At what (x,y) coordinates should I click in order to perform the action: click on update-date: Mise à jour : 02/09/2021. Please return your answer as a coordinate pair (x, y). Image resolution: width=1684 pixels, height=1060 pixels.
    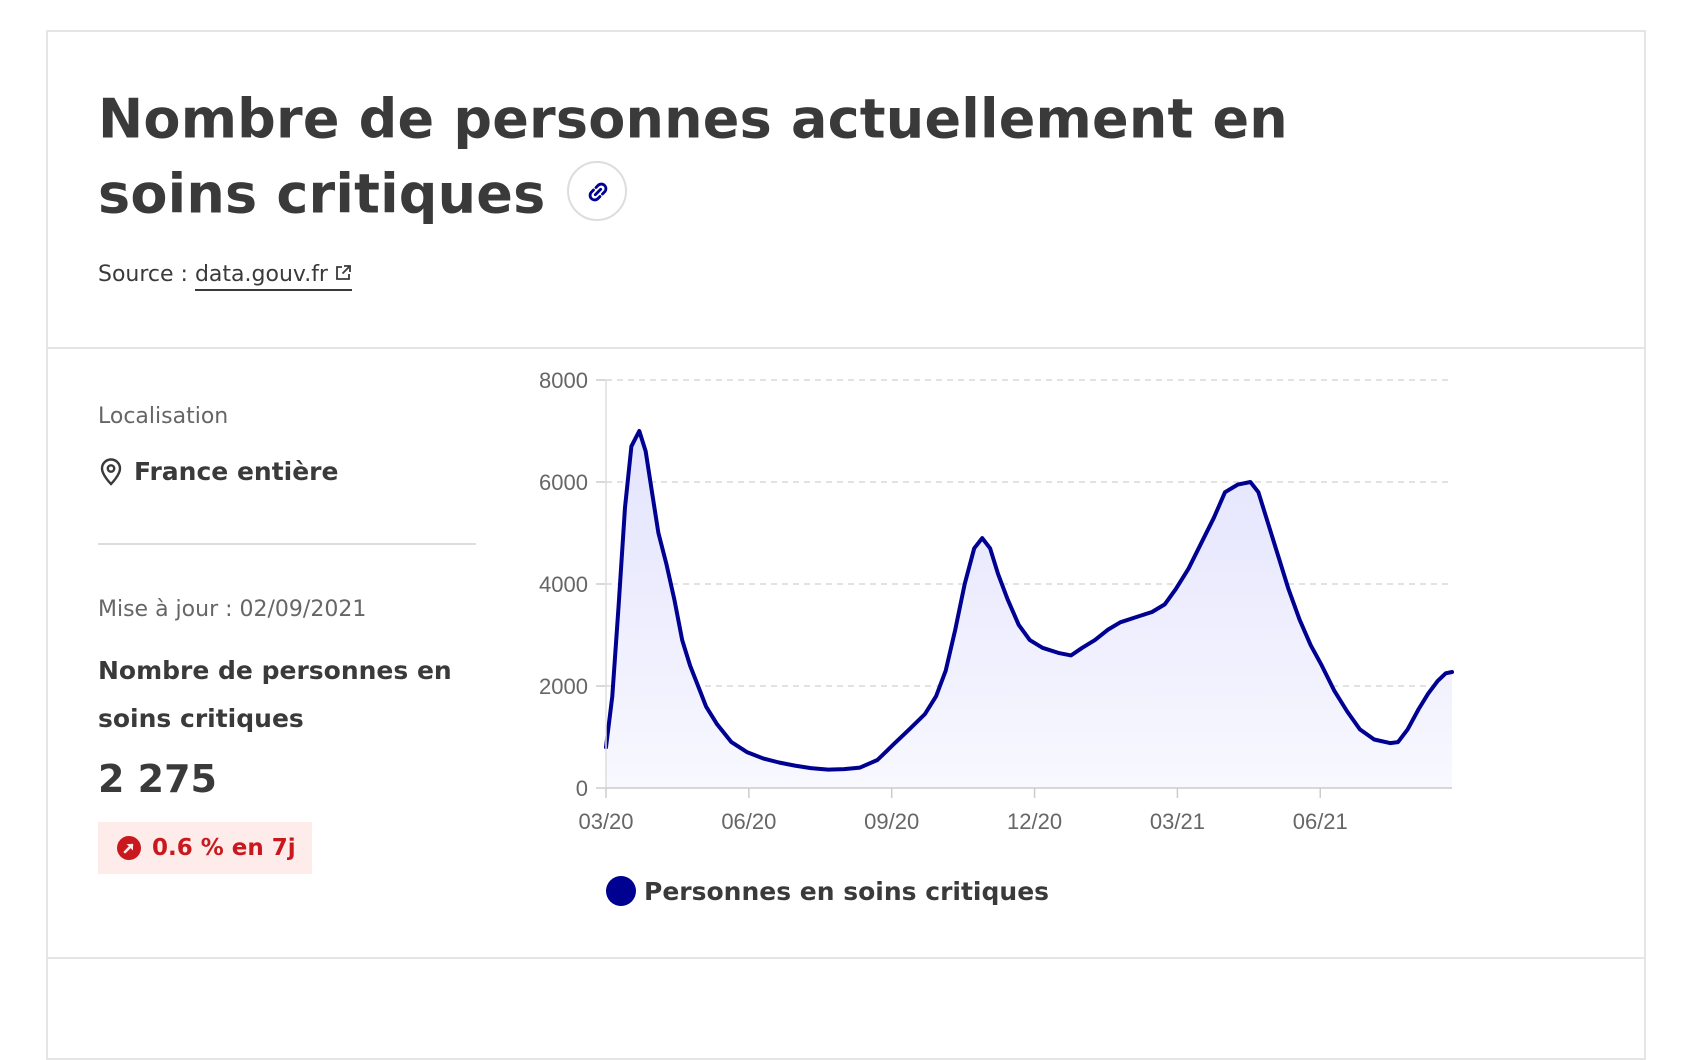
    Looking at the image, I should click on (232, 609).